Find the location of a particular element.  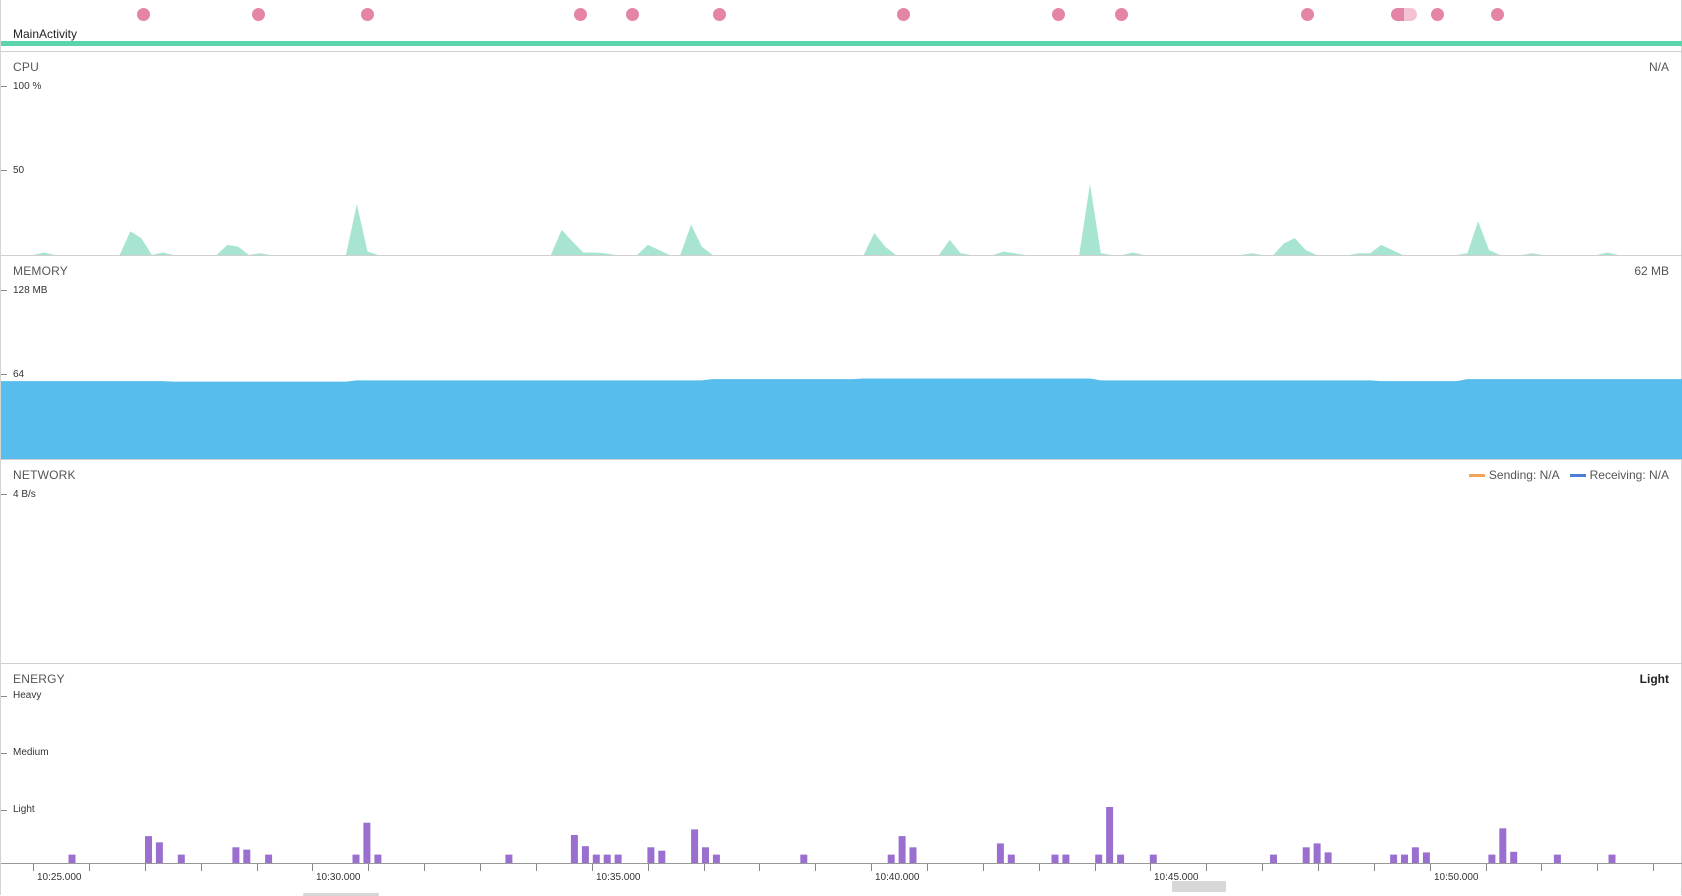

energy-title: ENERGY is located at coordinates (39, 679).